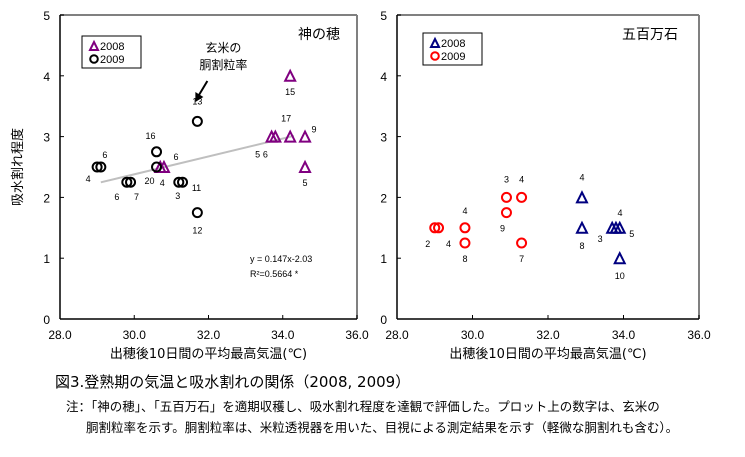 This screenshot has height=457, width=745. I want to click on annotation-text: 胴割粒率, so click(223, 64).